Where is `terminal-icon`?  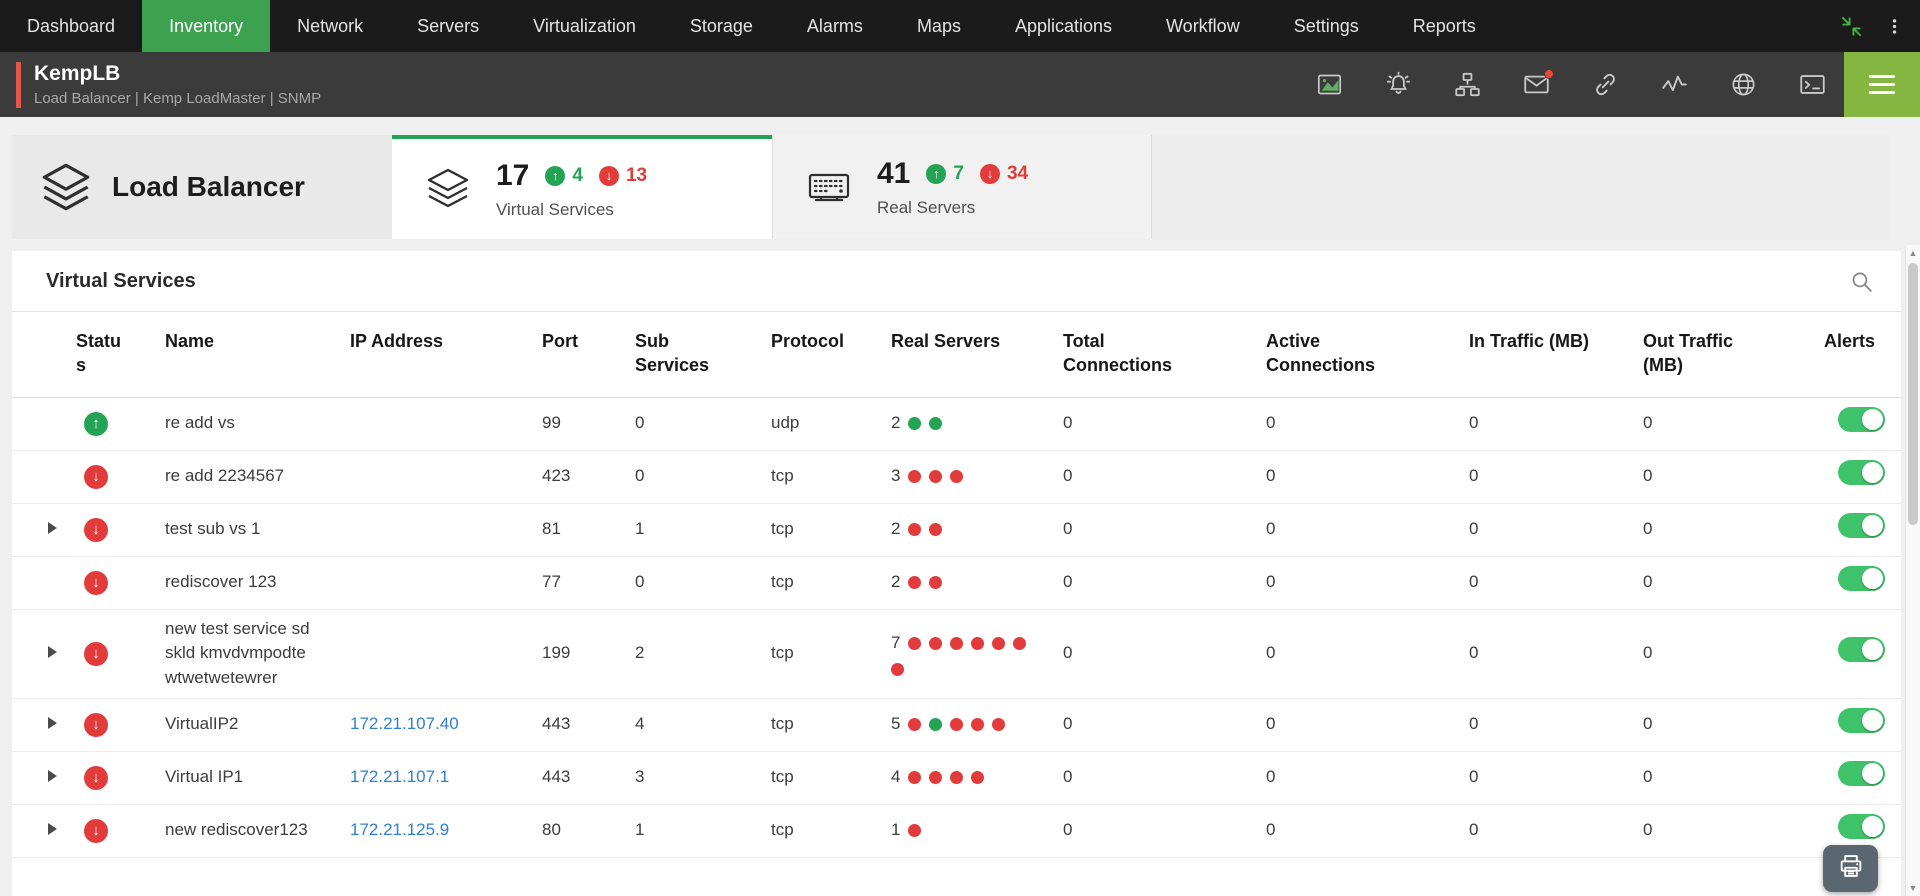 terminal-icon is located at coordinates (1812, 84).